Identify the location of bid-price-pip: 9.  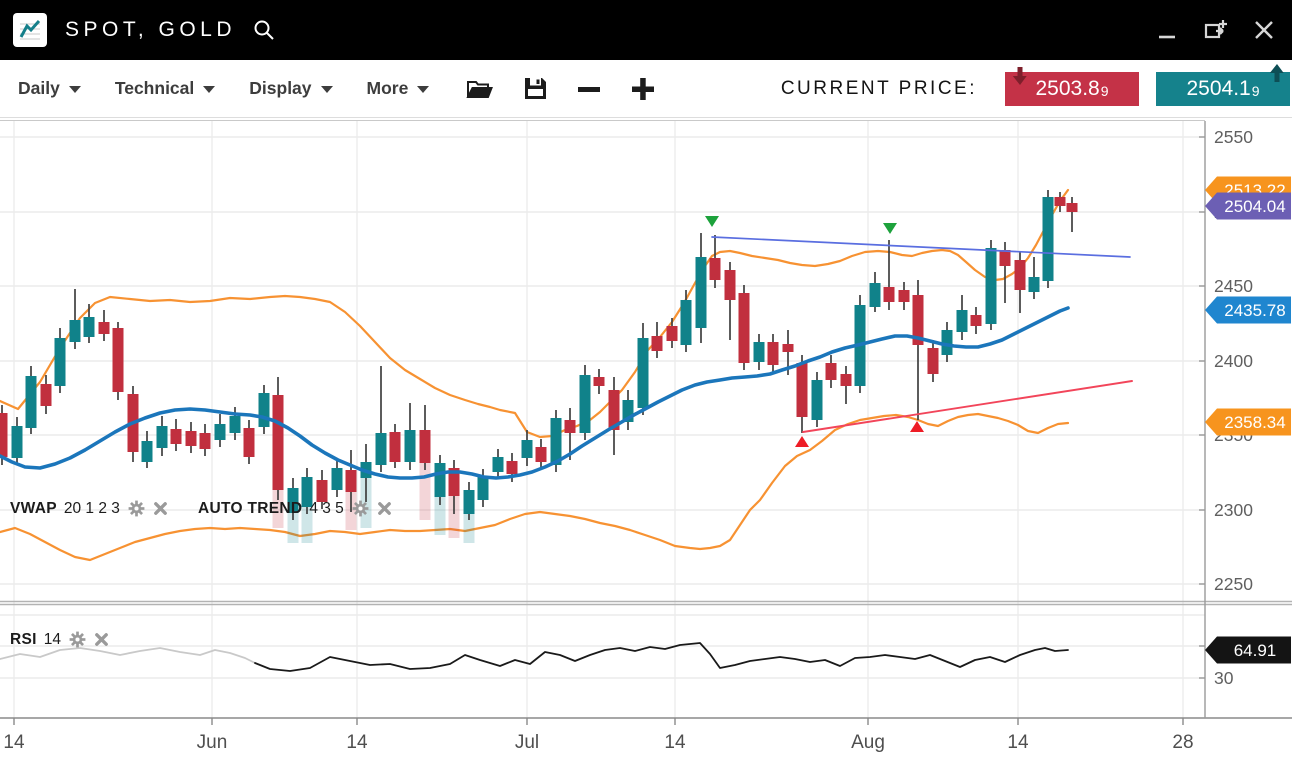
(1104, 90).